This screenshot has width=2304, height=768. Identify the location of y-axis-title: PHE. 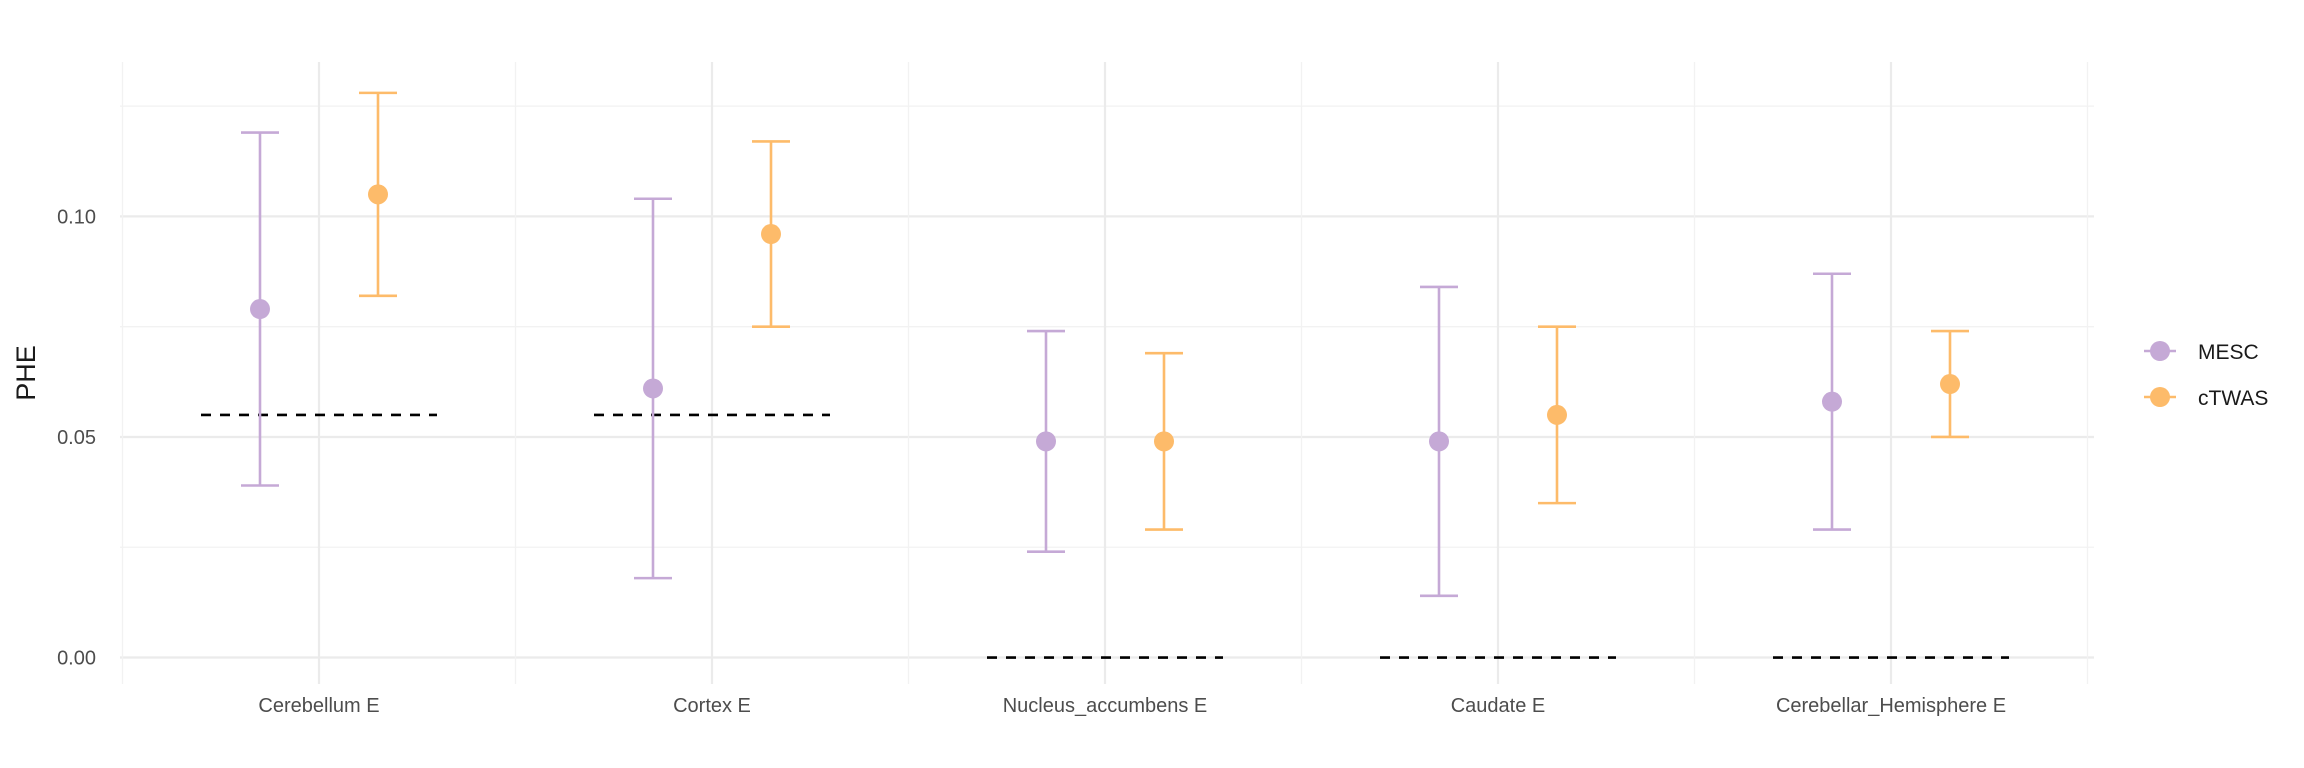
(26, 373).